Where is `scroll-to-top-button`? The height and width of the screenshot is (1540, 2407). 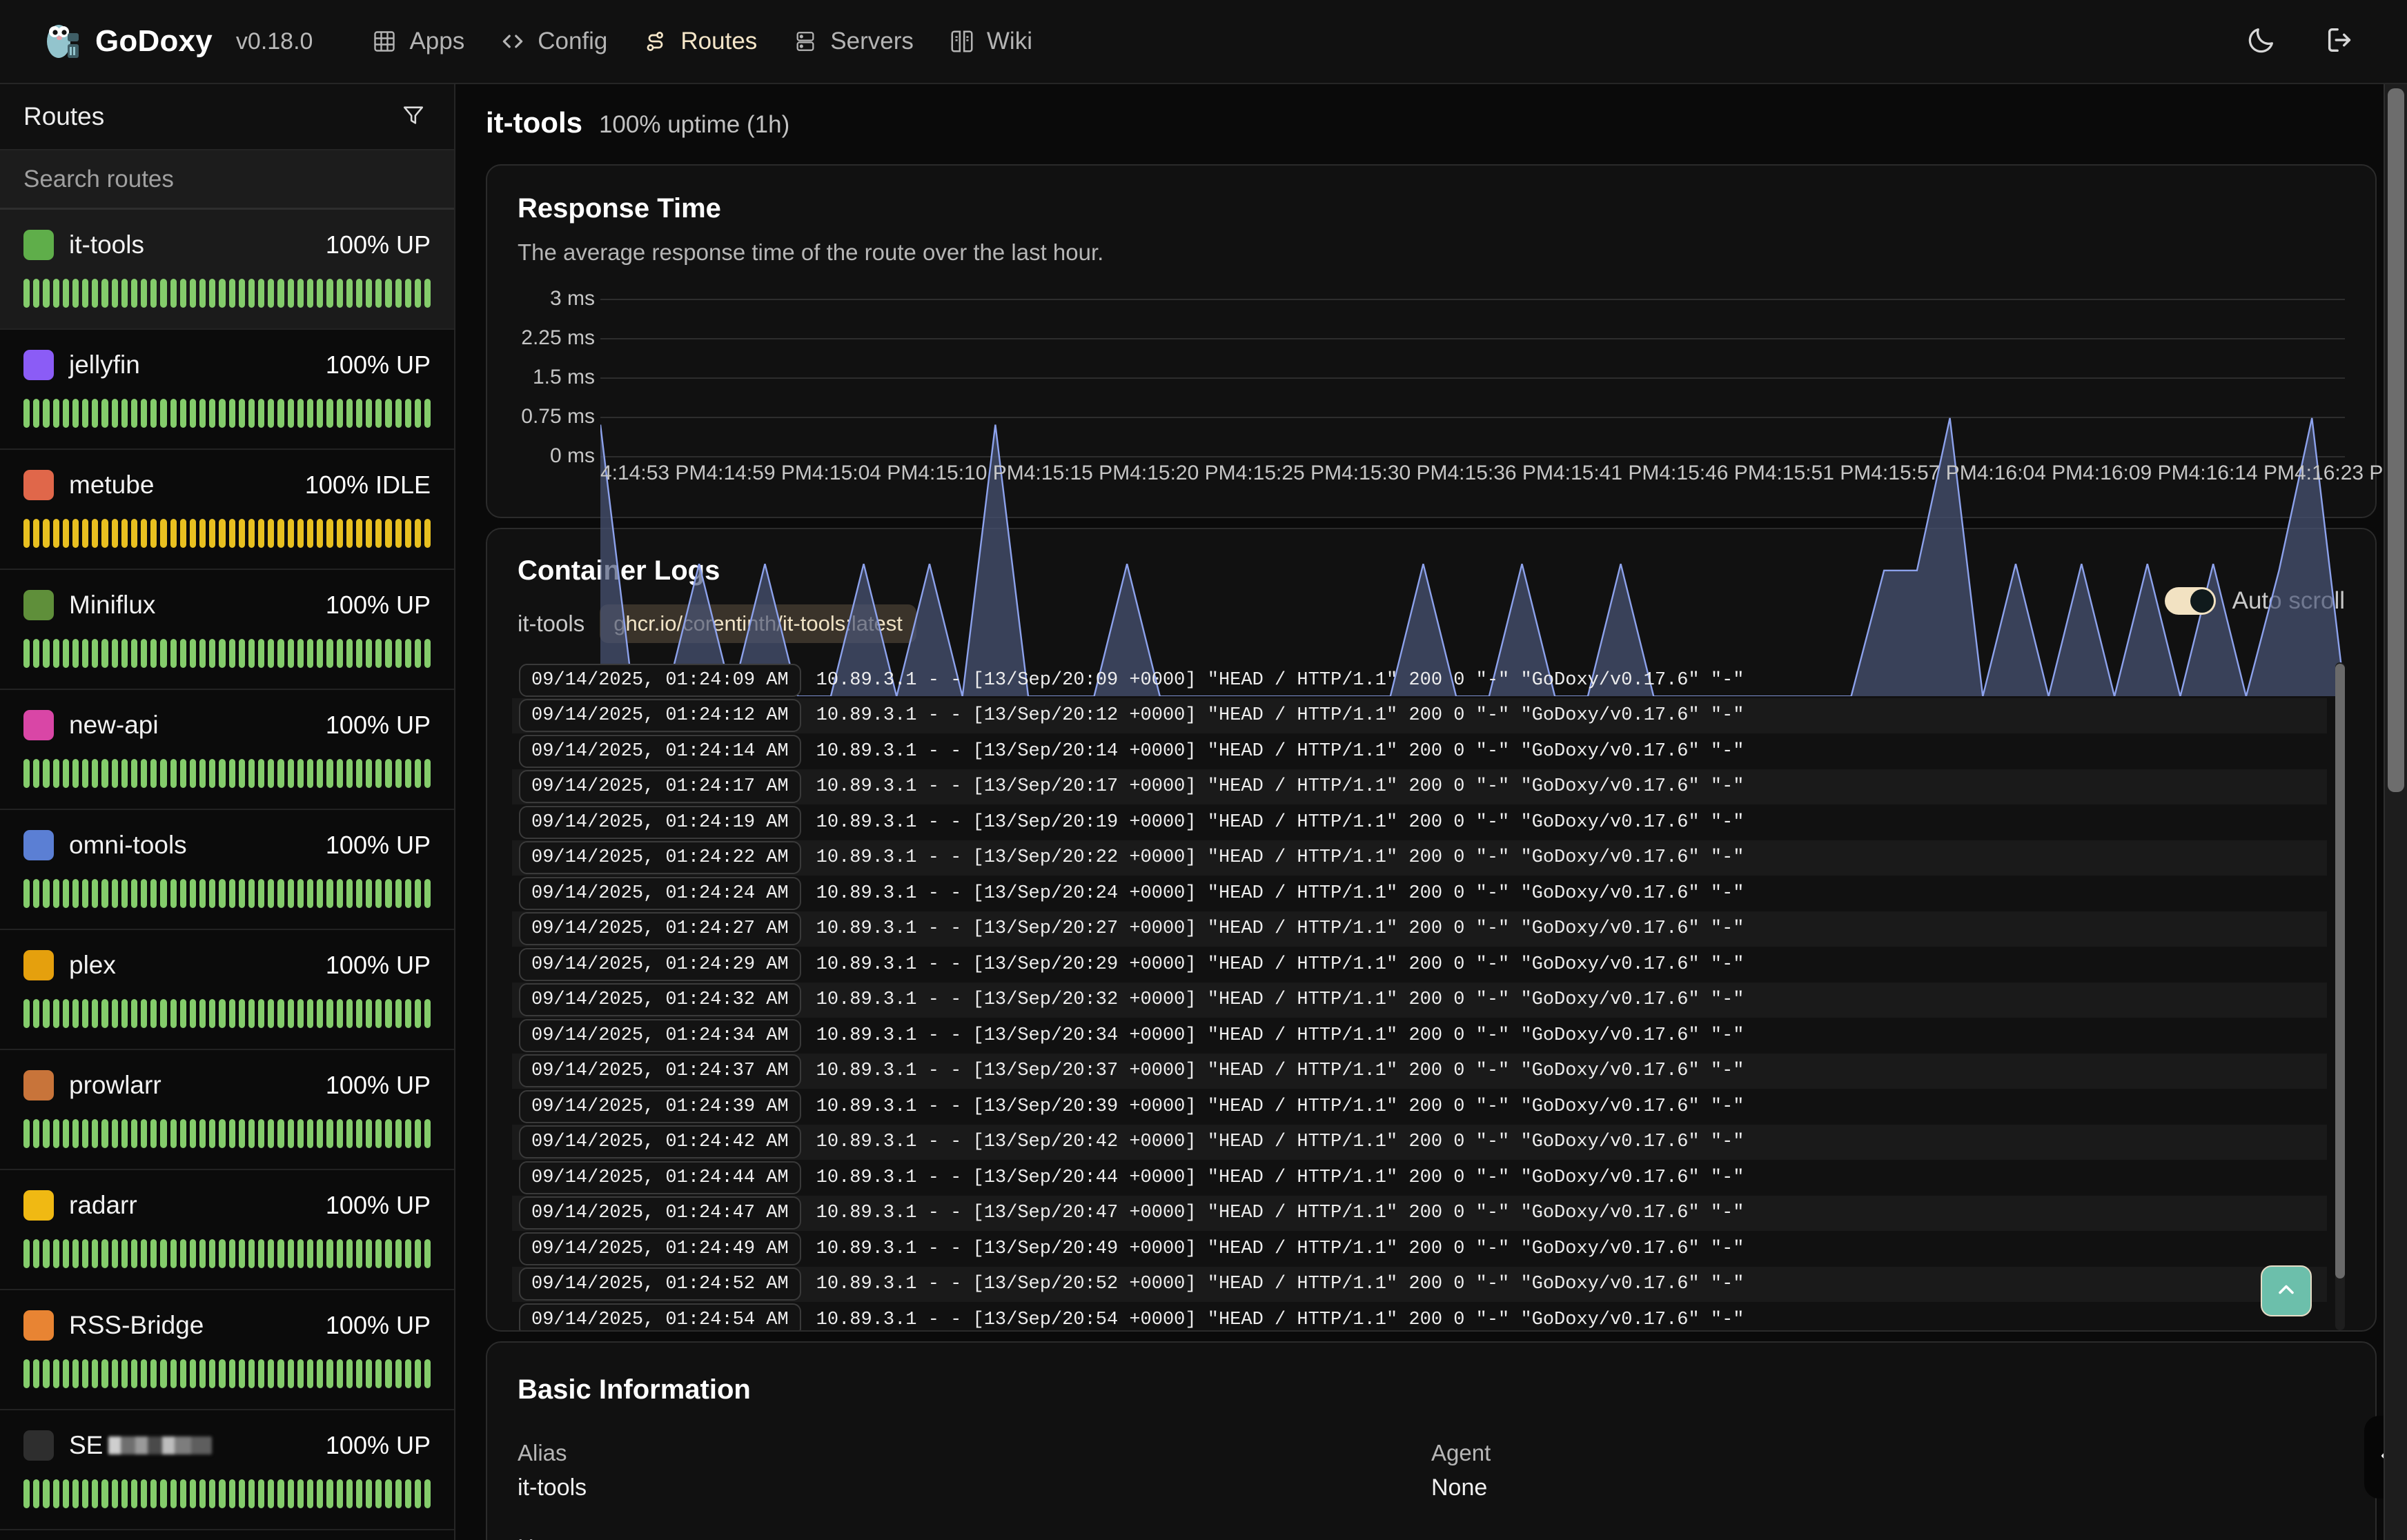 scroll-to-top-button is located at coordinates (2286, 1291).